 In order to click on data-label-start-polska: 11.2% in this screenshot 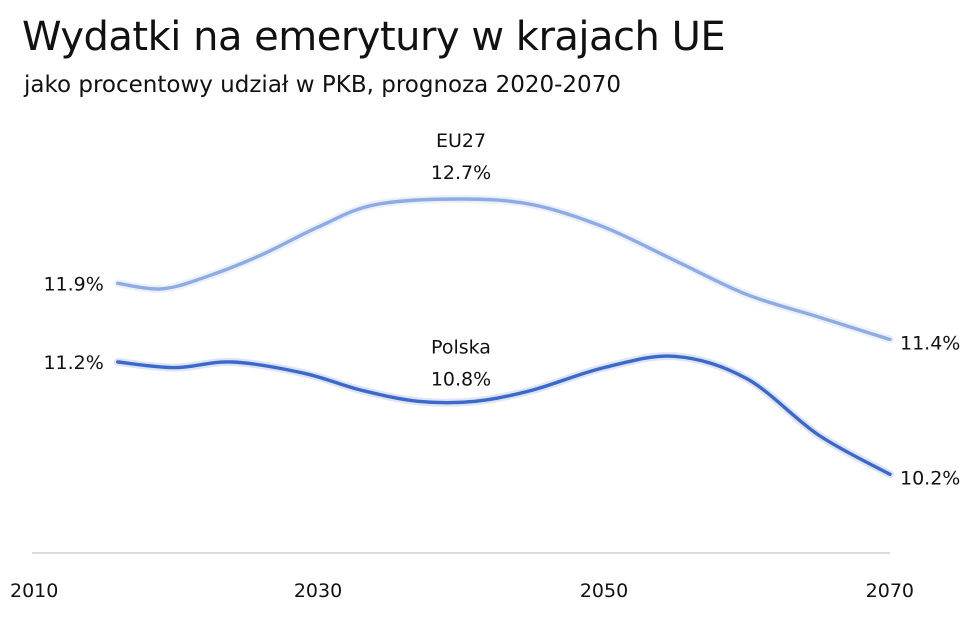, I will do `click(73, 363)`.